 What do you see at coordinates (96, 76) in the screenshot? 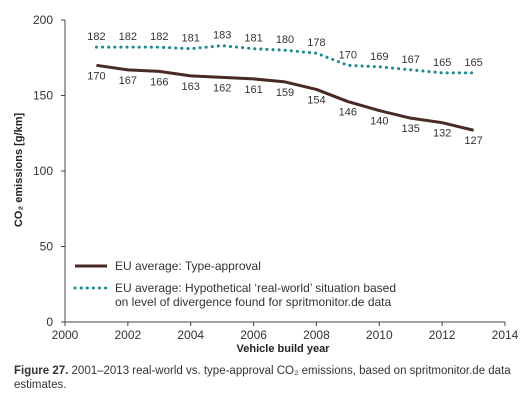
I see `type-approval-data-label: 170` at bounding box center [96, 76].